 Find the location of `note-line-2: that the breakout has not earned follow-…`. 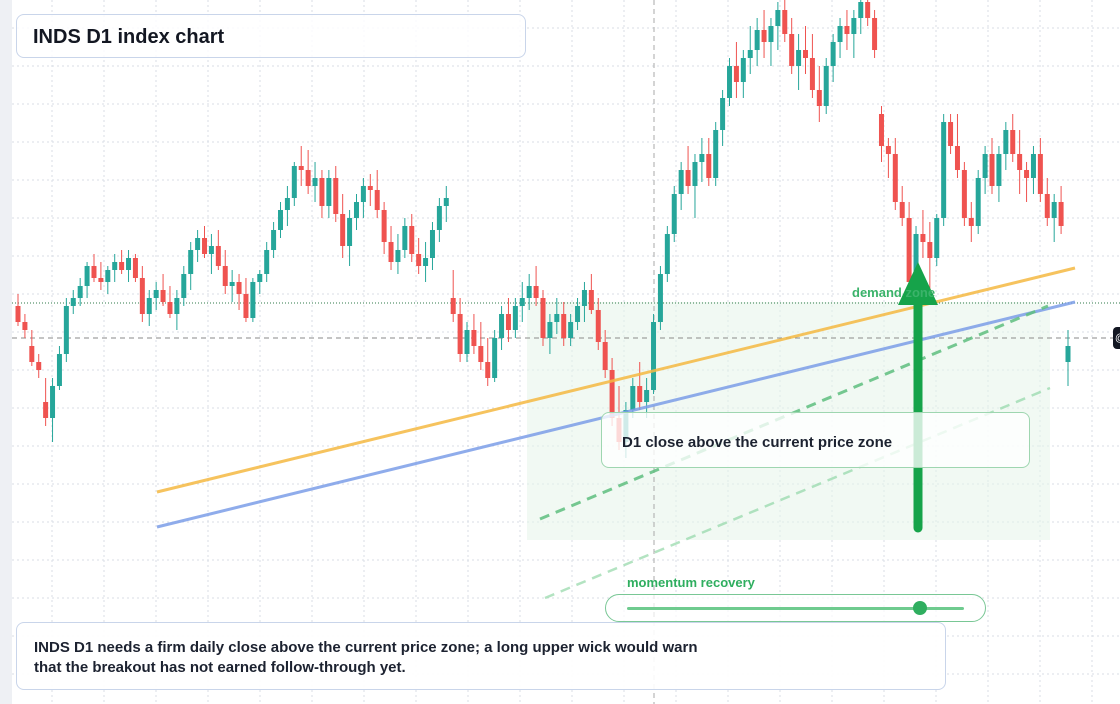

note-line-2: that the breakout has not earned follow-… is located at coordinates (220, 667).